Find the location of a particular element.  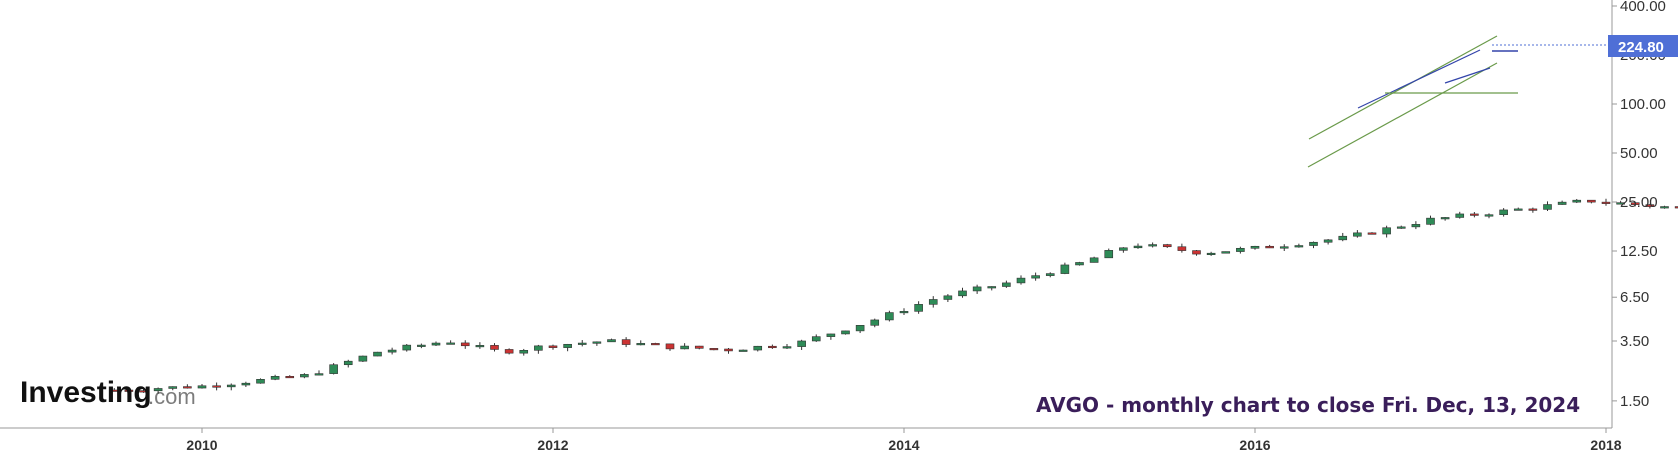

y-tick-label: 400.00 is located at coordinates (1643, 7).